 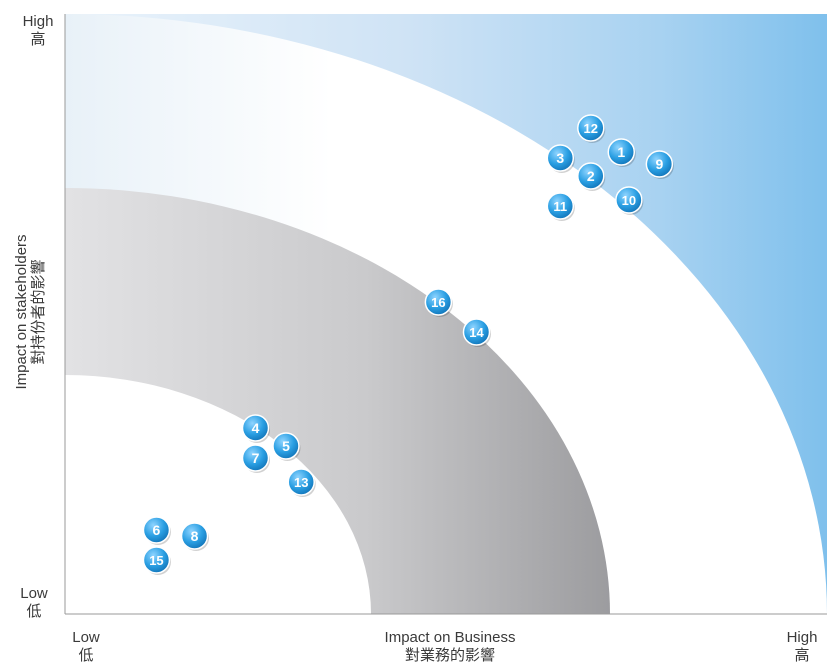 I want to click on data-point-label: 7, so click(x=256, y=458).